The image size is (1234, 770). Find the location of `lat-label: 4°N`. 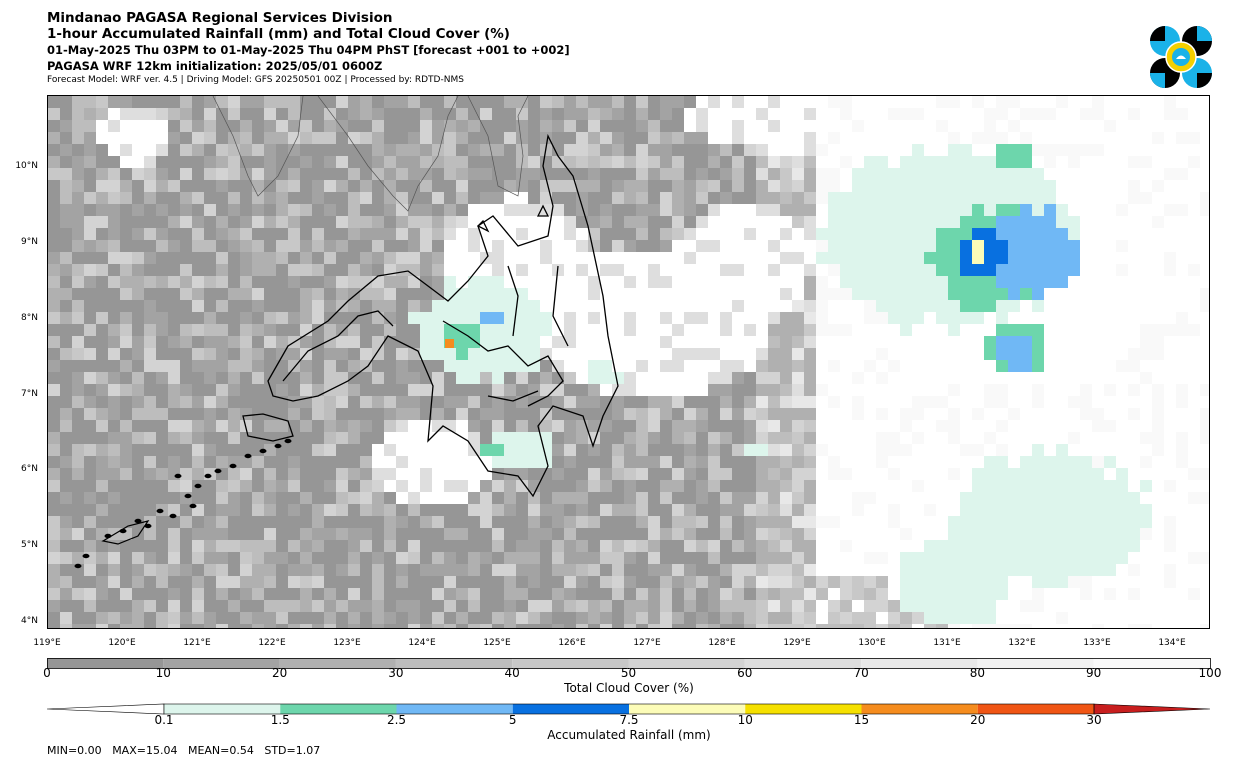

lat-label: 4°N is located at coordinates (29, 621).